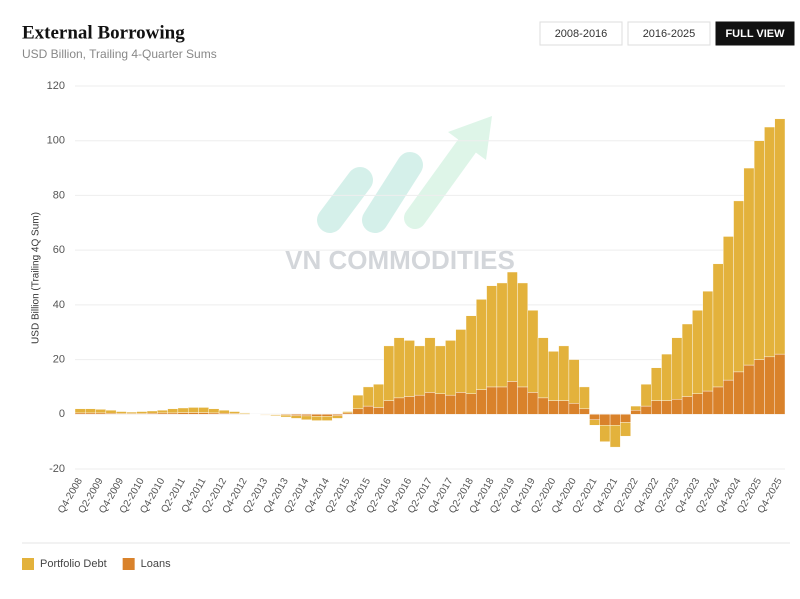 The width and height of the screenshot is (800, 599). What do you see at coordinates (62, 414) in the screenshot?
I see `y-tick-label: 0` at bounding box center [62, 414].